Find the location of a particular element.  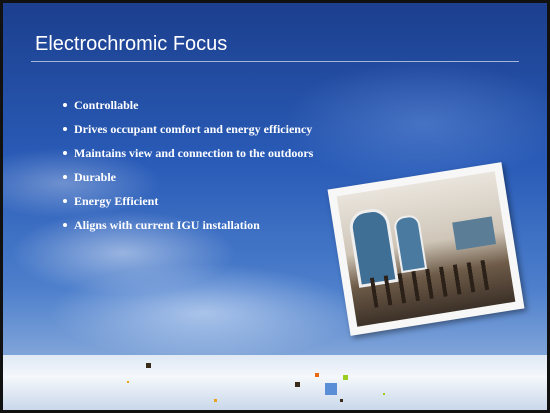

photo is located at coordinates (426, 249).